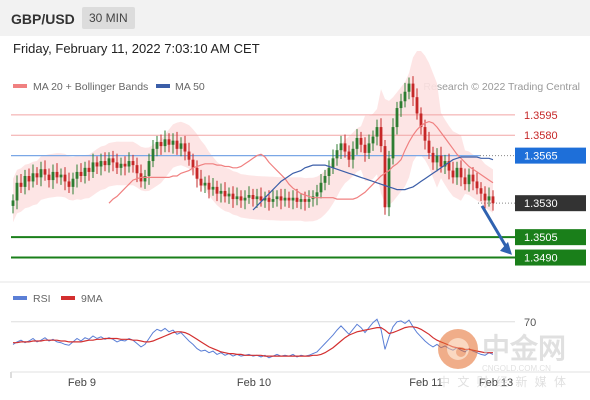 Image resolution: width=590 pixels, height=400 pixels. I want to click on last-price-box, so click(550, 203).